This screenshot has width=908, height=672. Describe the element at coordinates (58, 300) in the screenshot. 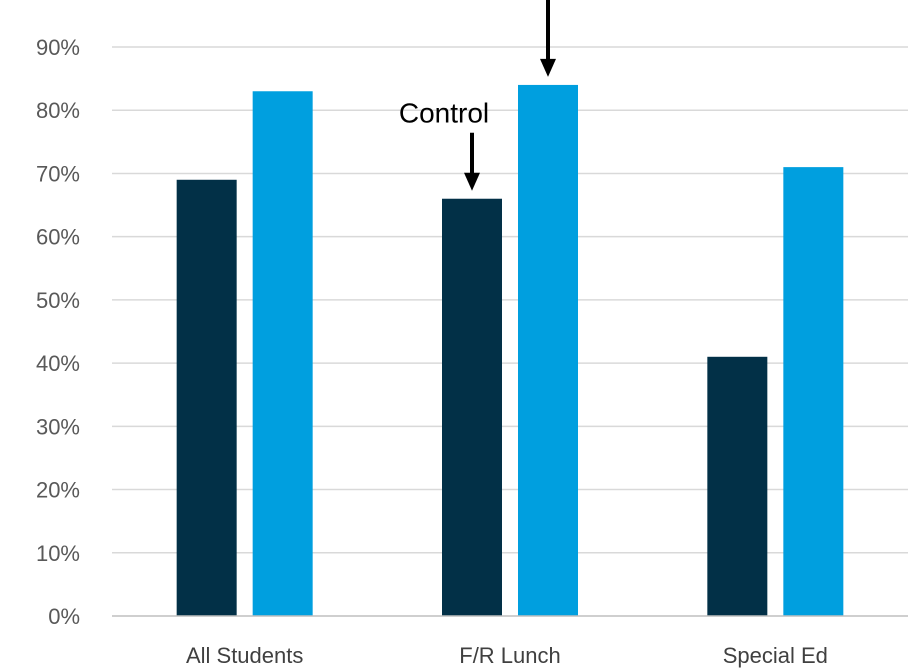

I see `y-tick-label: 50%` at that location.